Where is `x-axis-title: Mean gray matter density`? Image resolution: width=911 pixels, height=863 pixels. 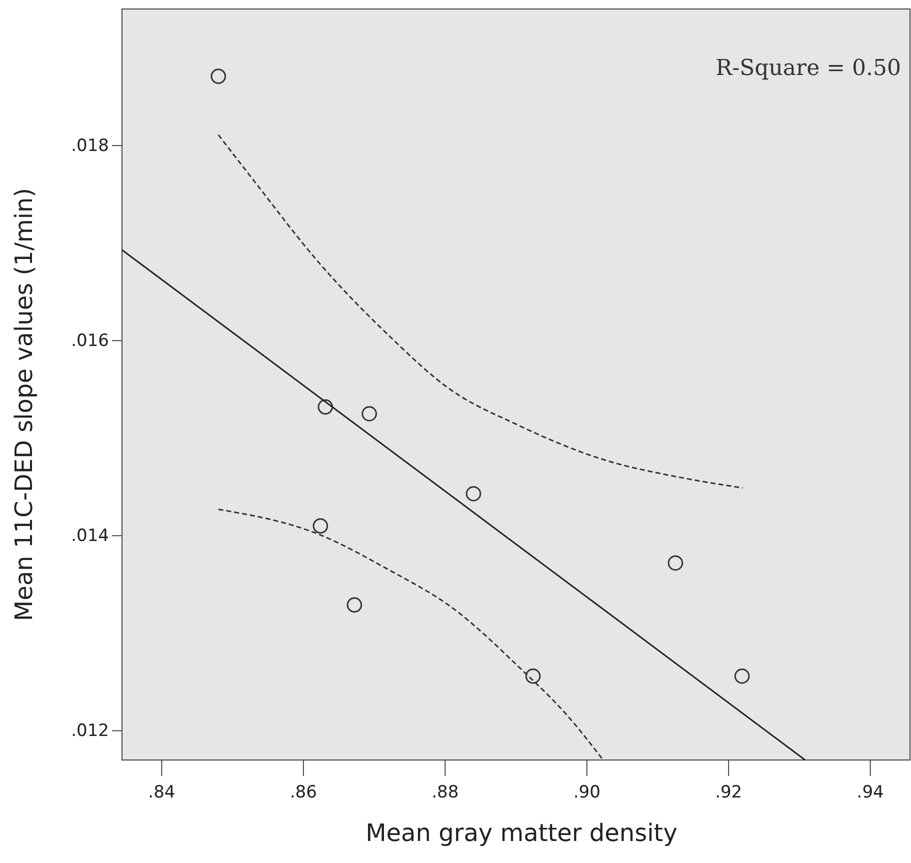
x-axis-title: Mean gray matter density is located at coordinates (522, 833).